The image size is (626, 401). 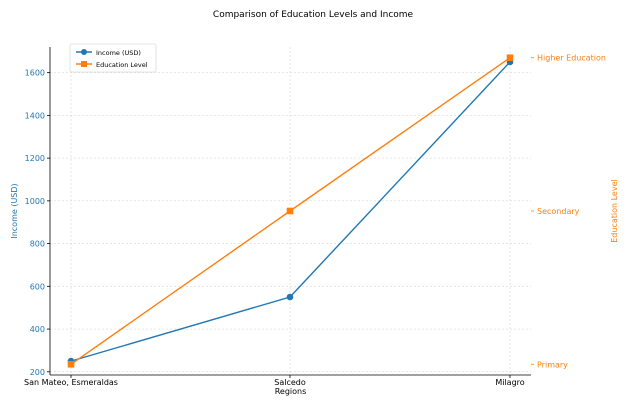 I want to click on left-y-axis-label: Income (USD), so click(x=14, y=210).